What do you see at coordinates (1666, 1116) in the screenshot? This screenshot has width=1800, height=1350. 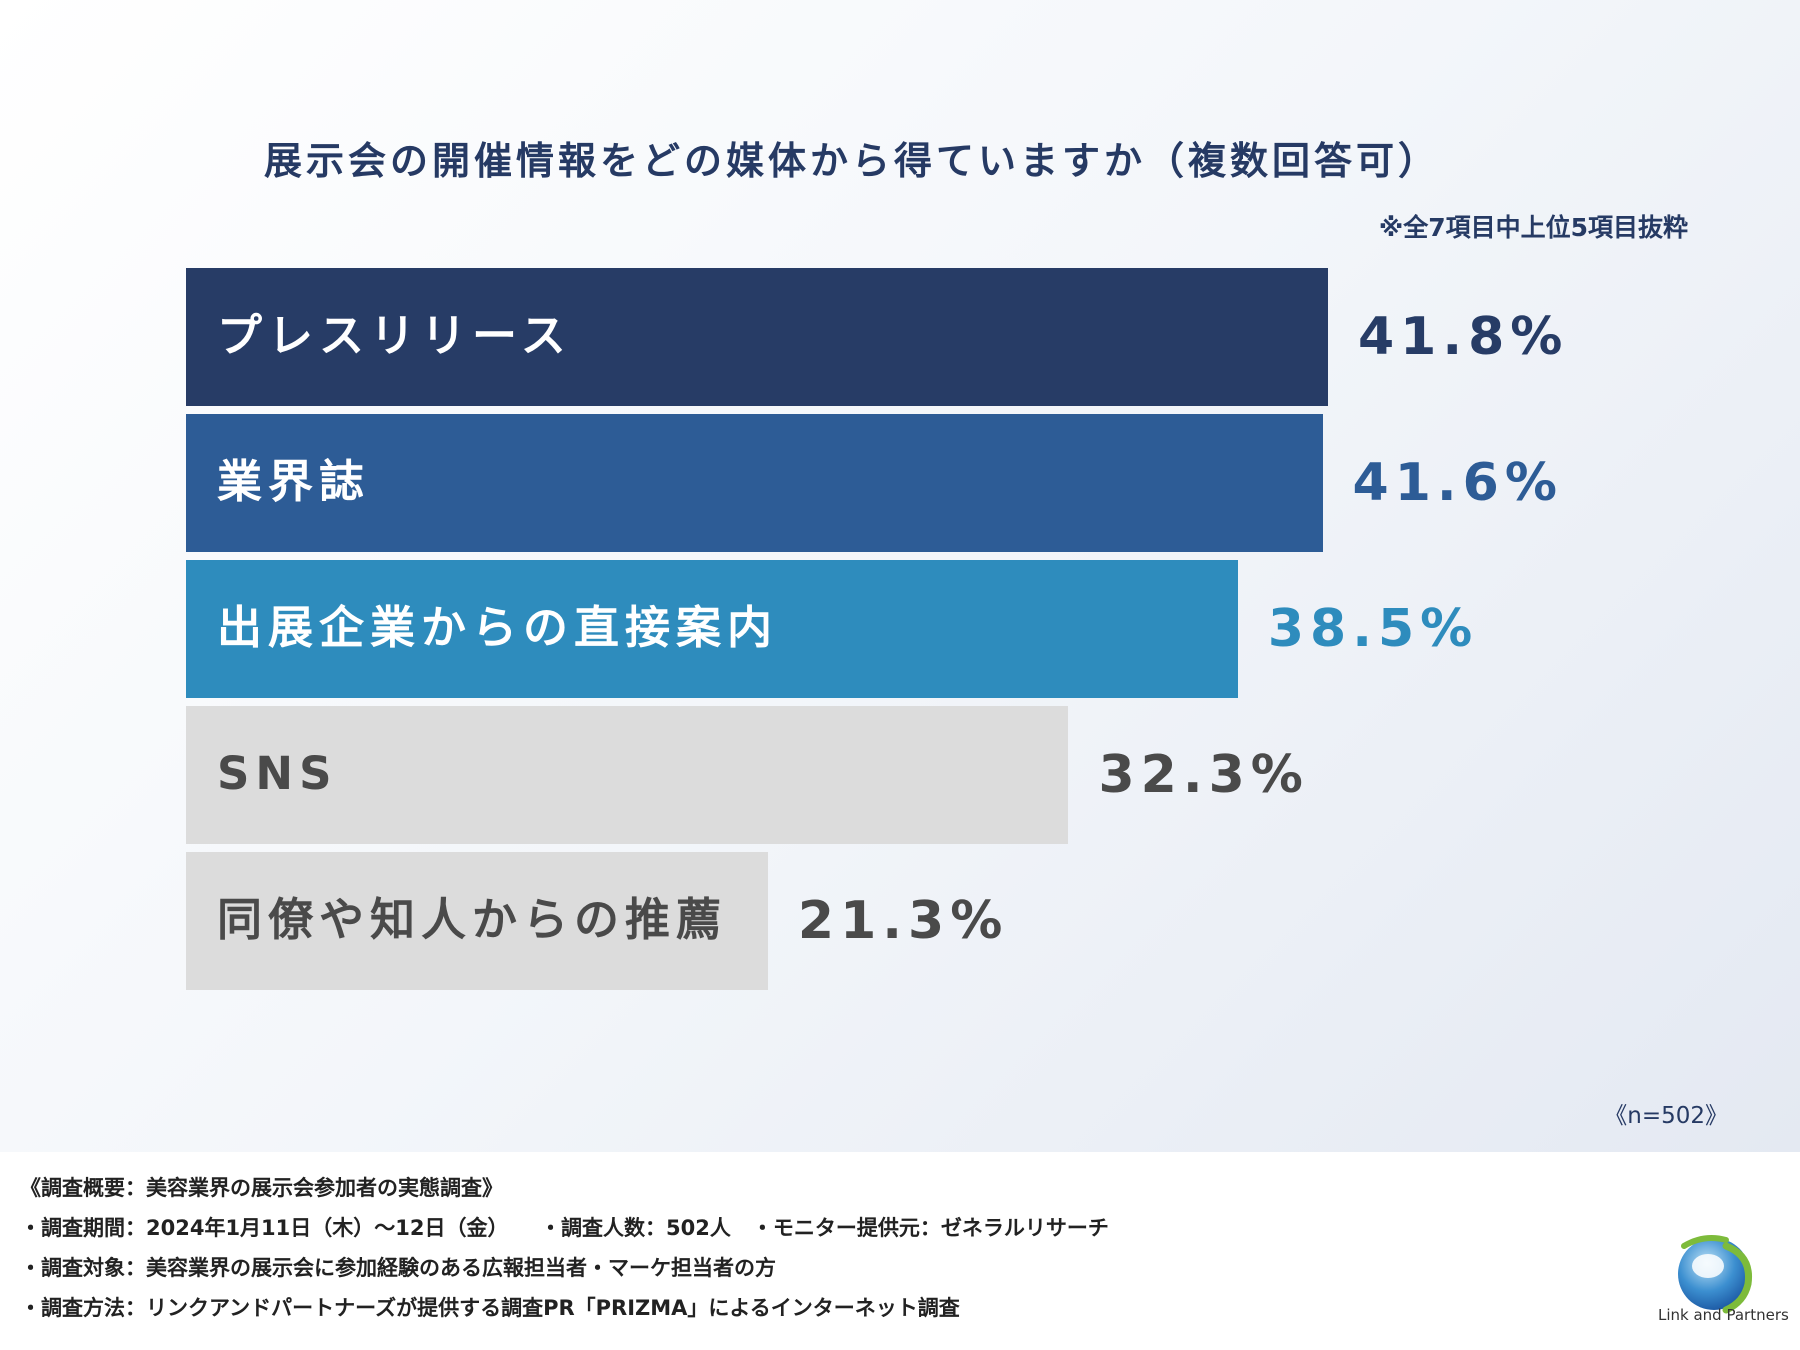 I see `sample-size: 《n=502》` at bounding box center [1666, 1116].